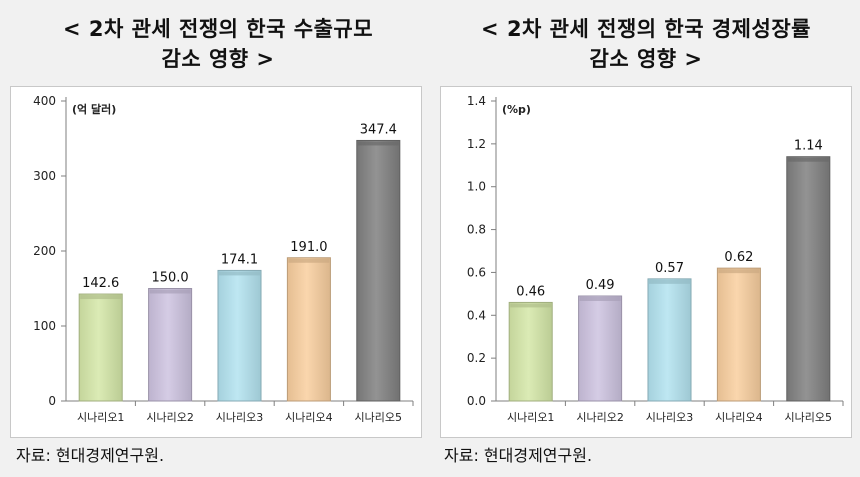 The width and height of the screenshot is (860, 477). Describe the element at coordinates (44, 251) in the screenshot. I see `y-tick-label: 200` at that location.